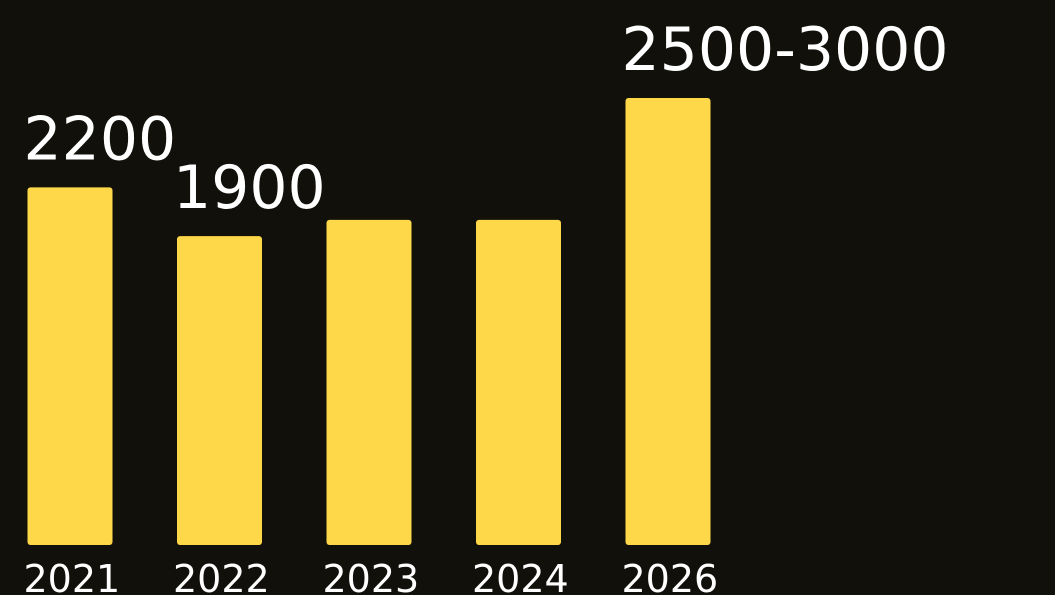 Image resolution: width=1055 pixels, height=595 pixels. What do you see at coordinates (72, 576) in the screenshot?
I see `x-tick-label-2021: 2021` at bounding box center [72, 576].